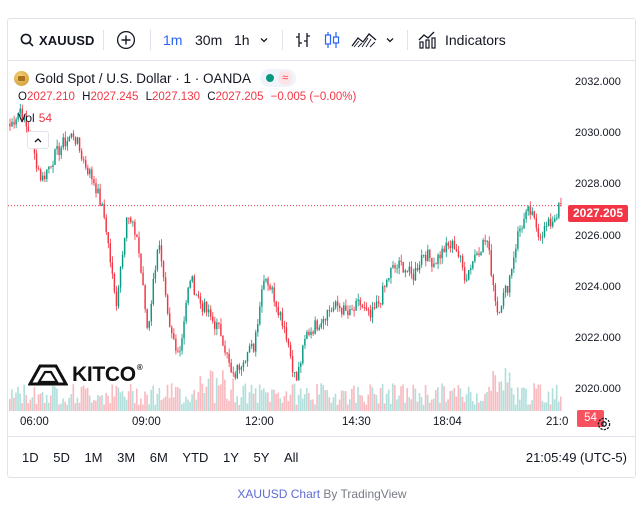  Describe the element at coordinates (285, 78) in the screenshot. I see `delayed-data-icon: ≈` at that location.